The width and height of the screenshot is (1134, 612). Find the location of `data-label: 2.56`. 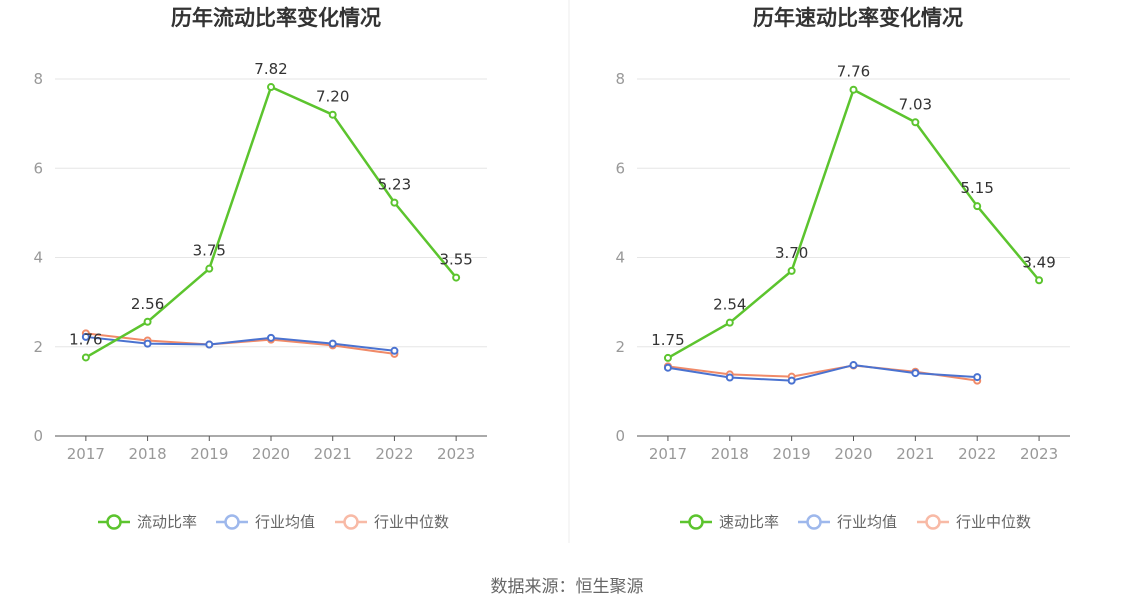

data-label: 2.56 is located at coordinates (147, 304).